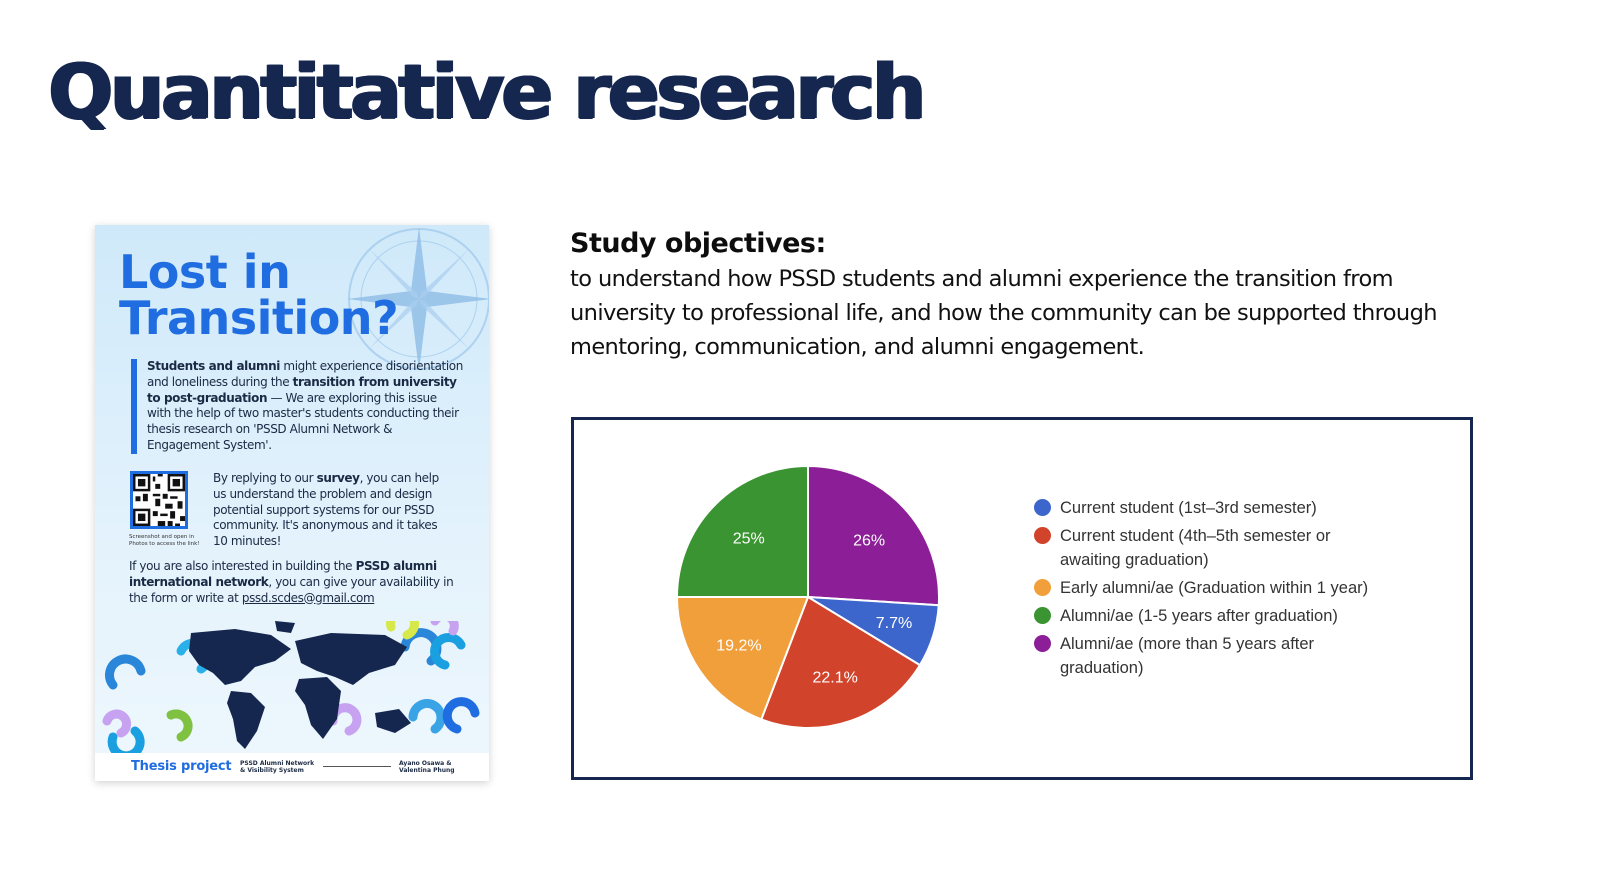 This screenshot has width=1598, height=896. Describe the element at coordinates (1188, 508) in the screenshot. I see `legend-label-1: Current student (1st–3rd semester)` at that location.